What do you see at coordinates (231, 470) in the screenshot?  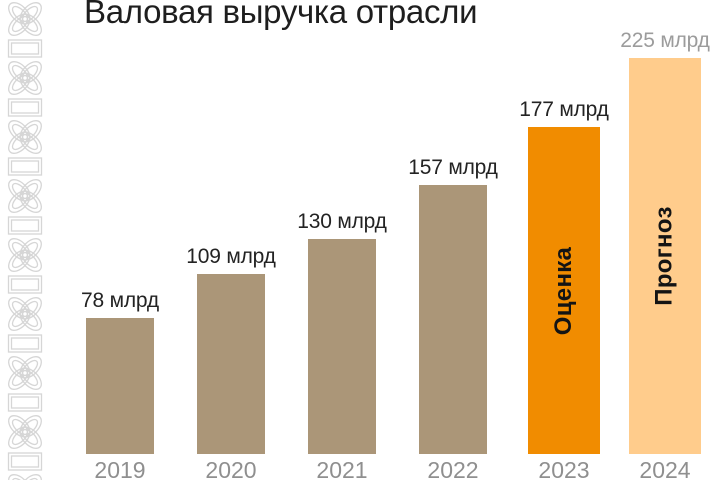 I see `axis-label-2020: 2020` at bounding box center [231, 470].